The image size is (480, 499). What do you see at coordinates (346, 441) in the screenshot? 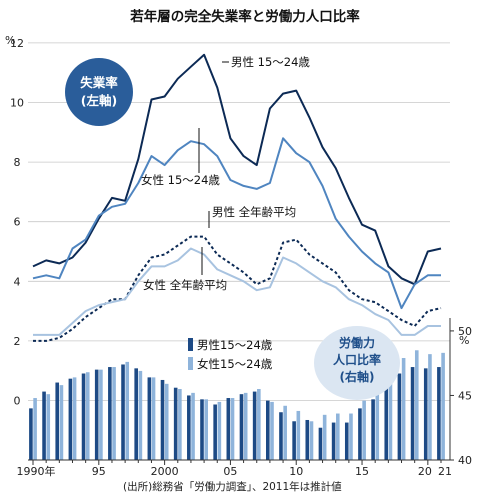
I see `bar-male-2014` at bounding box center [346, 441].